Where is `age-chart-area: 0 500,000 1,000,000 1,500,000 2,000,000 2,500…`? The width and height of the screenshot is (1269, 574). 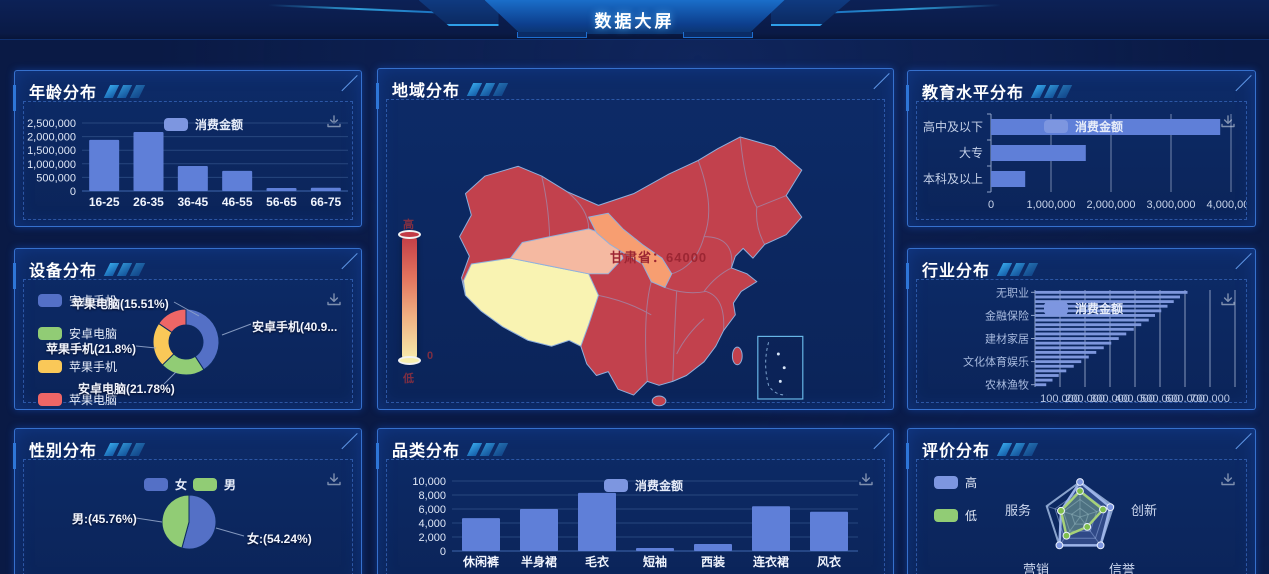 age-chart-area: 0 500,000 1,000,000 1,500,000 2,000,000 2,500… is located at coordinates (188, 160).